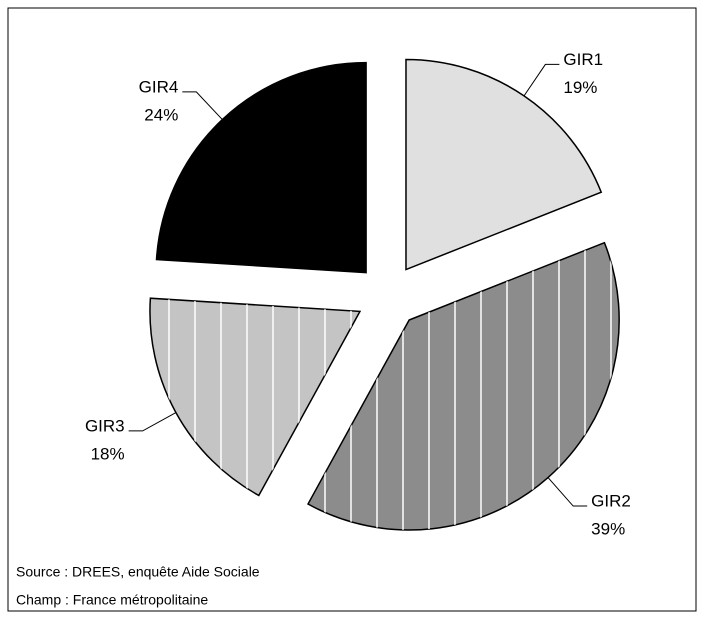  What do you see at coordinates (112, 600) in the screenshot?
I see `scope-note: Champ : France métropolitaine` at bounding box center [112, 600].